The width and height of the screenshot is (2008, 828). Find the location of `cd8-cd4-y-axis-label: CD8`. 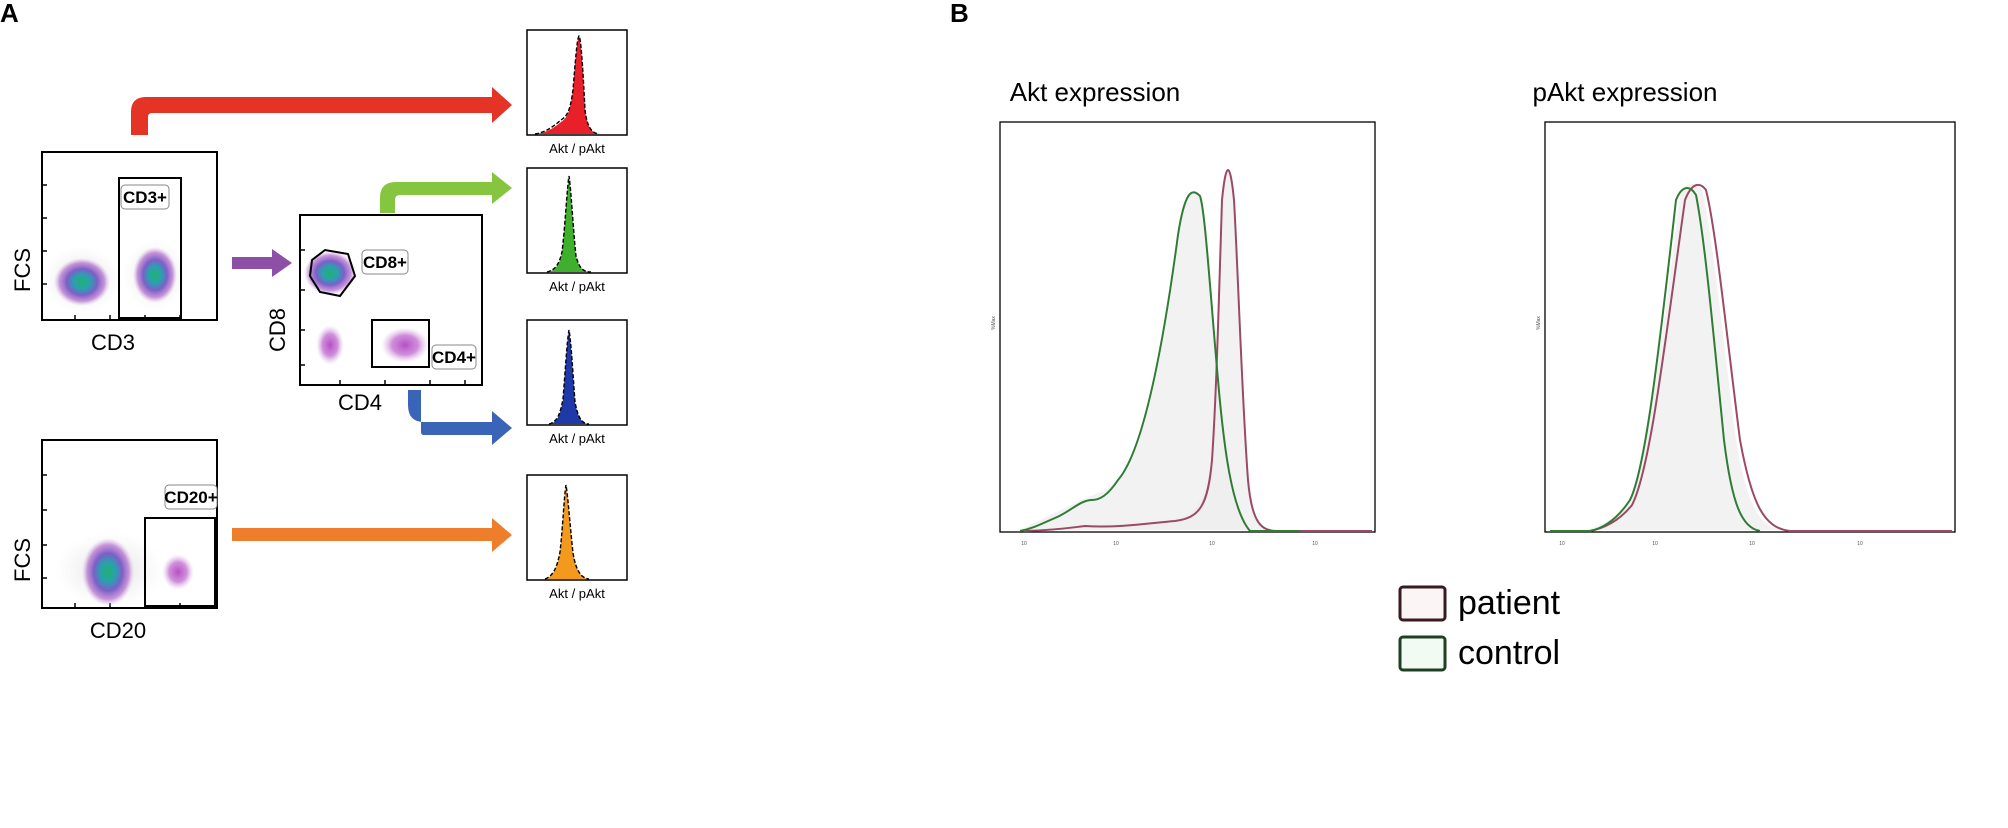

cd8-cd4-y-axis-label: CD8 is located at coordinates (277, 330).